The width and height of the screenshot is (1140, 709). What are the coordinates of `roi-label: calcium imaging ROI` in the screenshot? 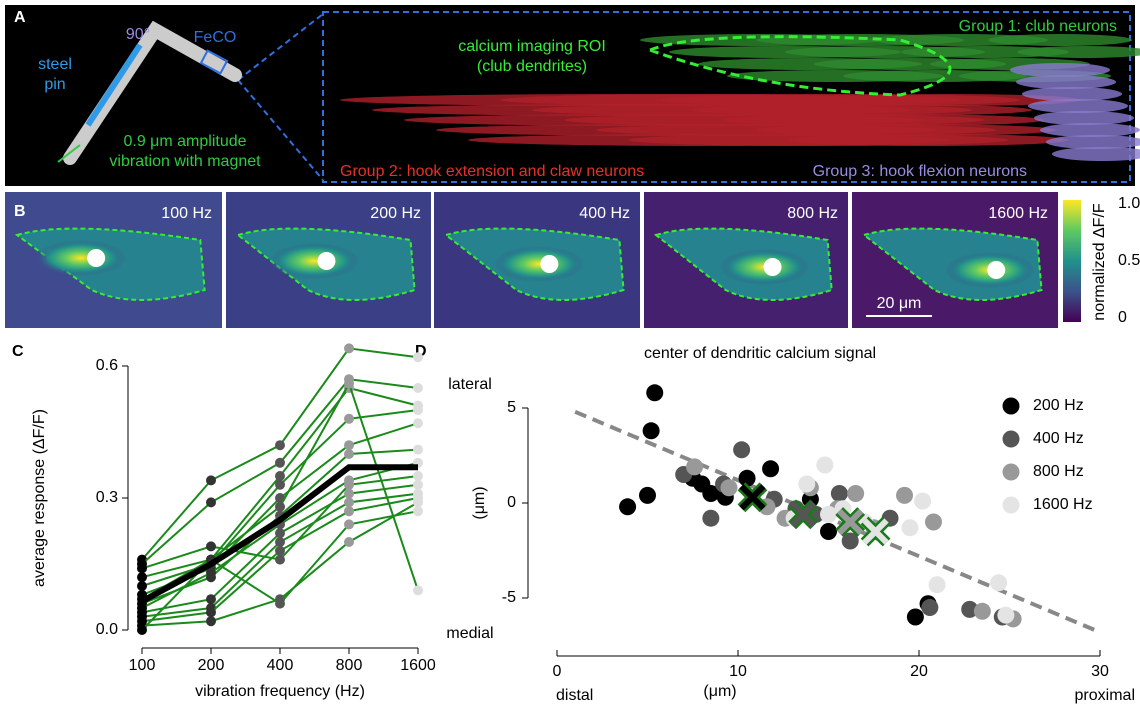 It's located at (532, 46).